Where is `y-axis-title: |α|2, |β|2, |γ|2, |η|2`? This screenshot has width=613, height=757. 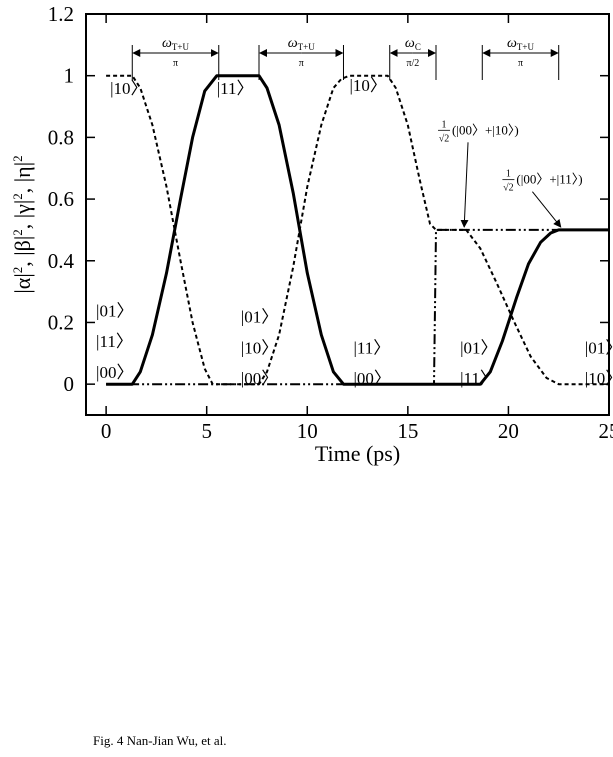 y-axis-title: |α|2, |β|2, |γ|2, |η|2 is located at coordinates (22, 224).